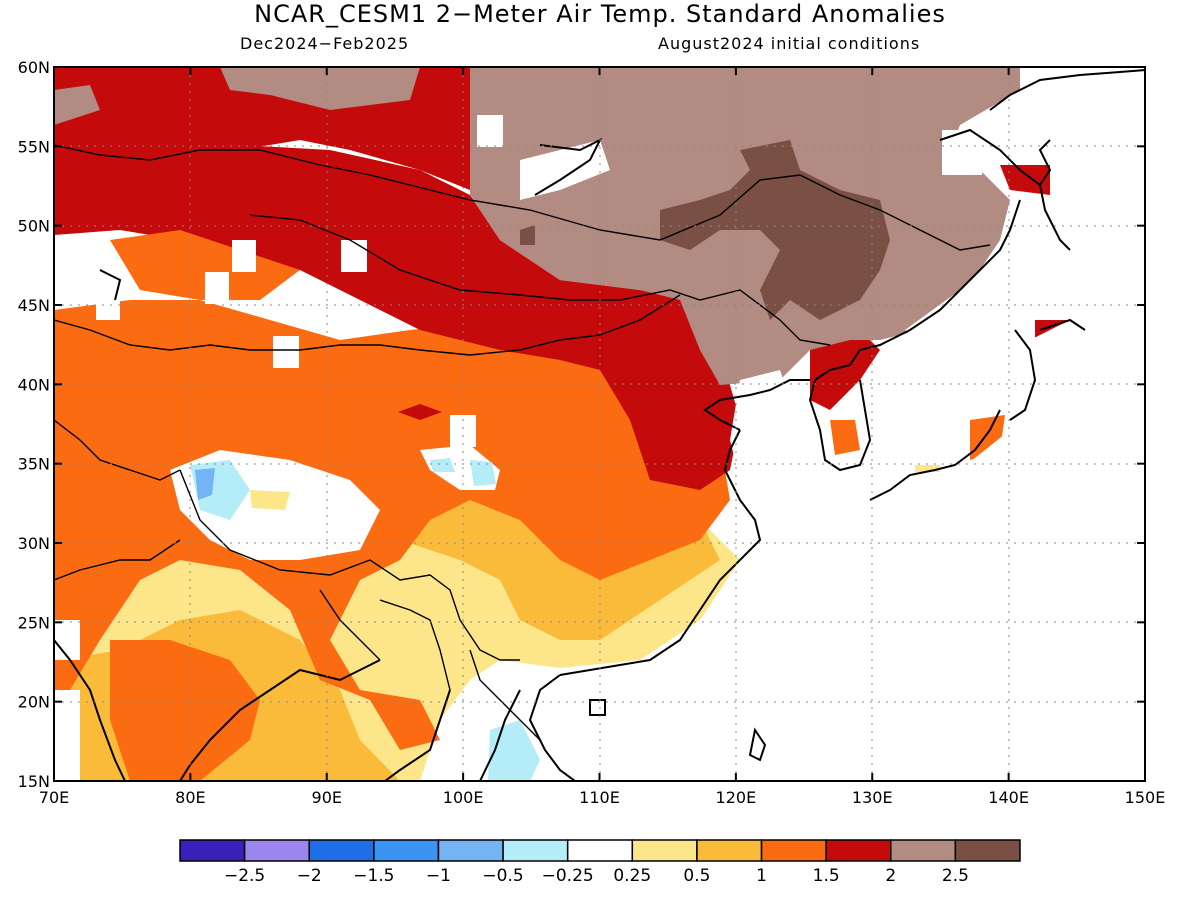 The image size is (1200, 900). What do you see at coordinates (826, 876) in the screenshot?
I see `colorbar-label: 1.5` at bounding box center [826, 876].